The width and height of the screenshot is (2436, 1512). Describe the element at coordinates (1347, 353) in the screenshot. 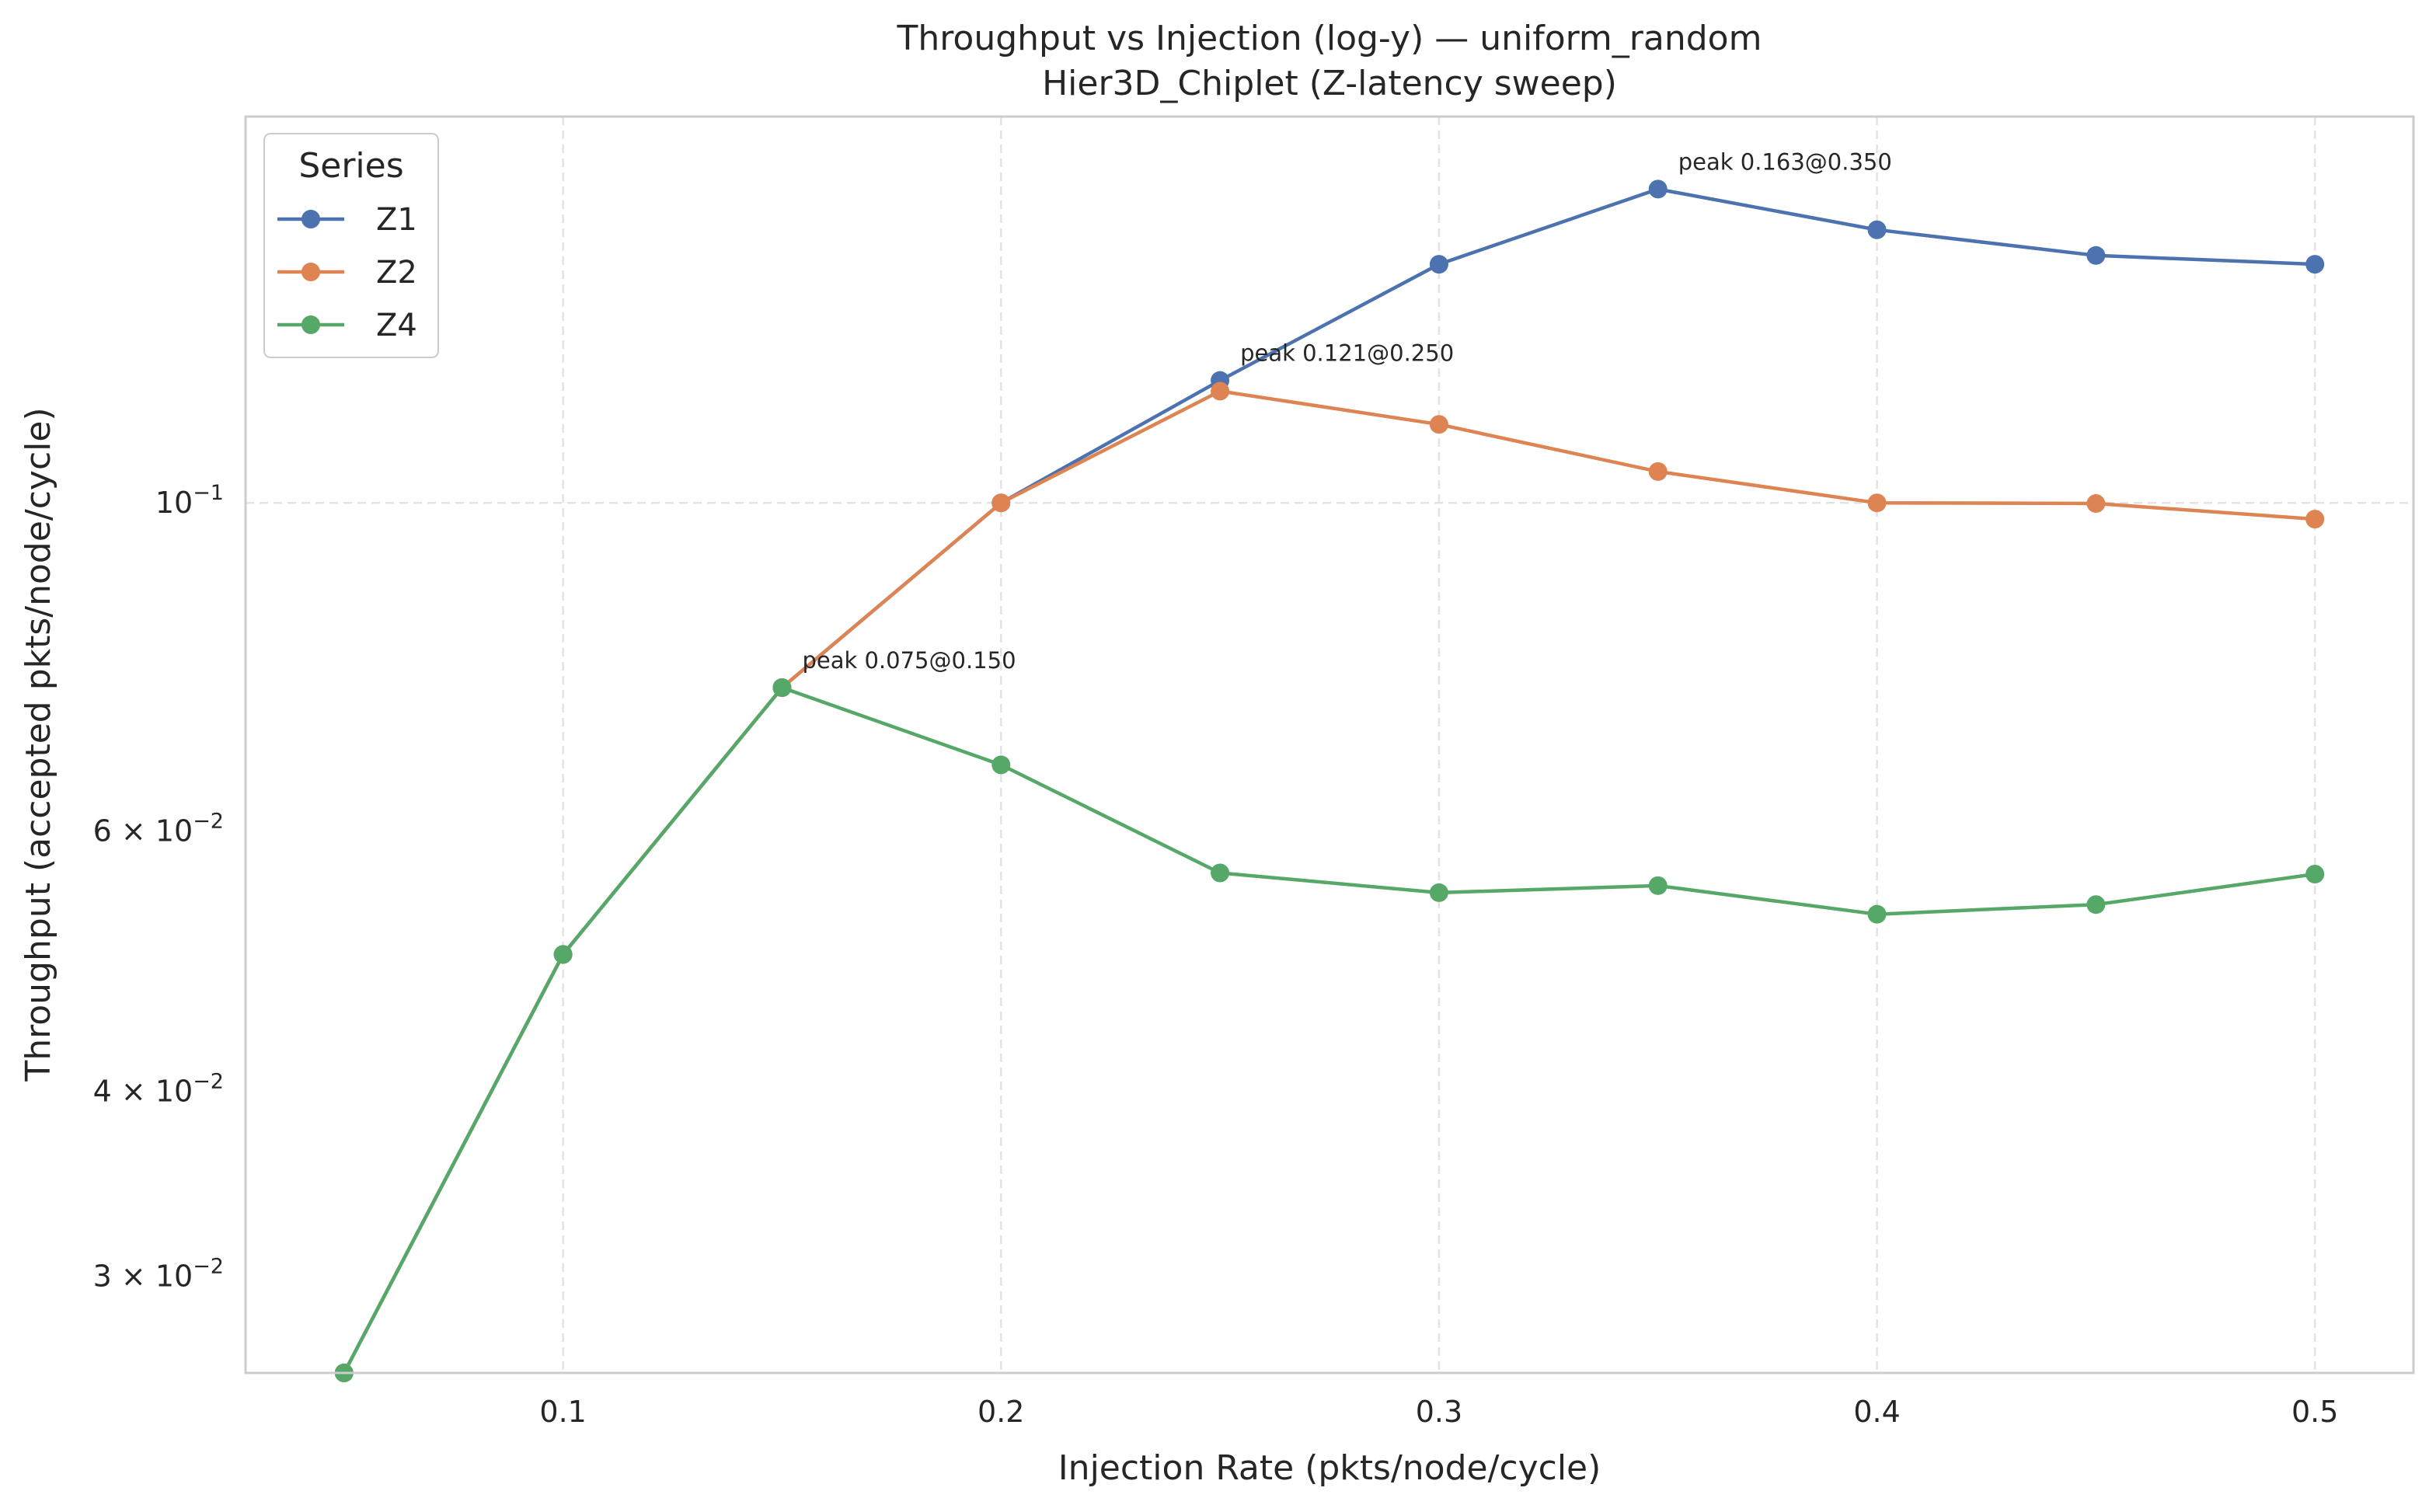

I see `peak-annotation: peak 0.121@0.250` at that location.